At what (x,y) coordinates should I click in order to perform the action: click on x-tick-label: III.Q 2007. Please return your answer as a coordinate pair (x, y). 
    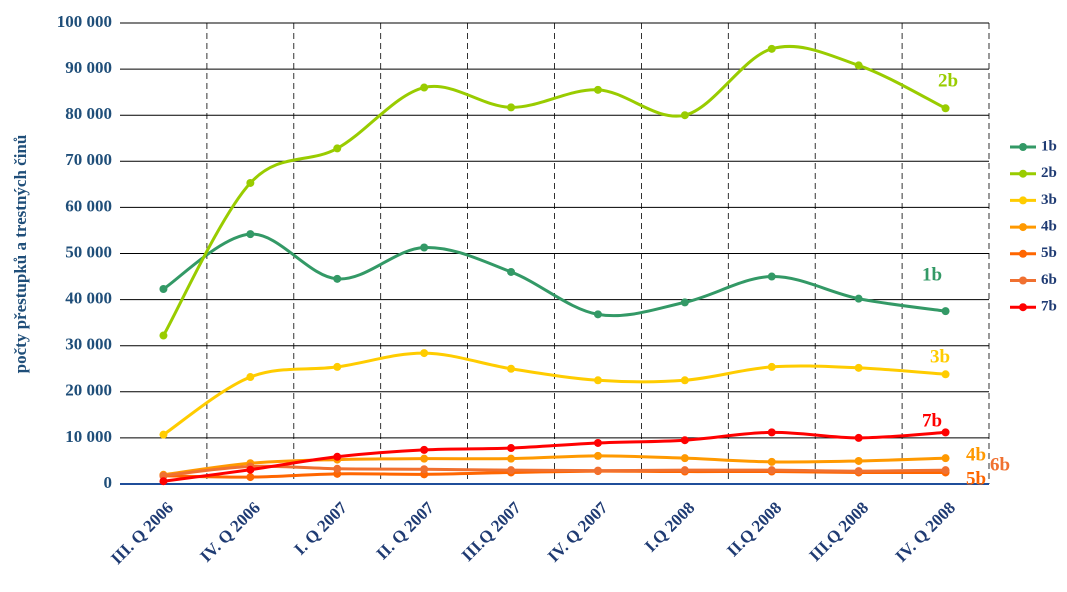
    Looking at the image, I should click on (491, 531).